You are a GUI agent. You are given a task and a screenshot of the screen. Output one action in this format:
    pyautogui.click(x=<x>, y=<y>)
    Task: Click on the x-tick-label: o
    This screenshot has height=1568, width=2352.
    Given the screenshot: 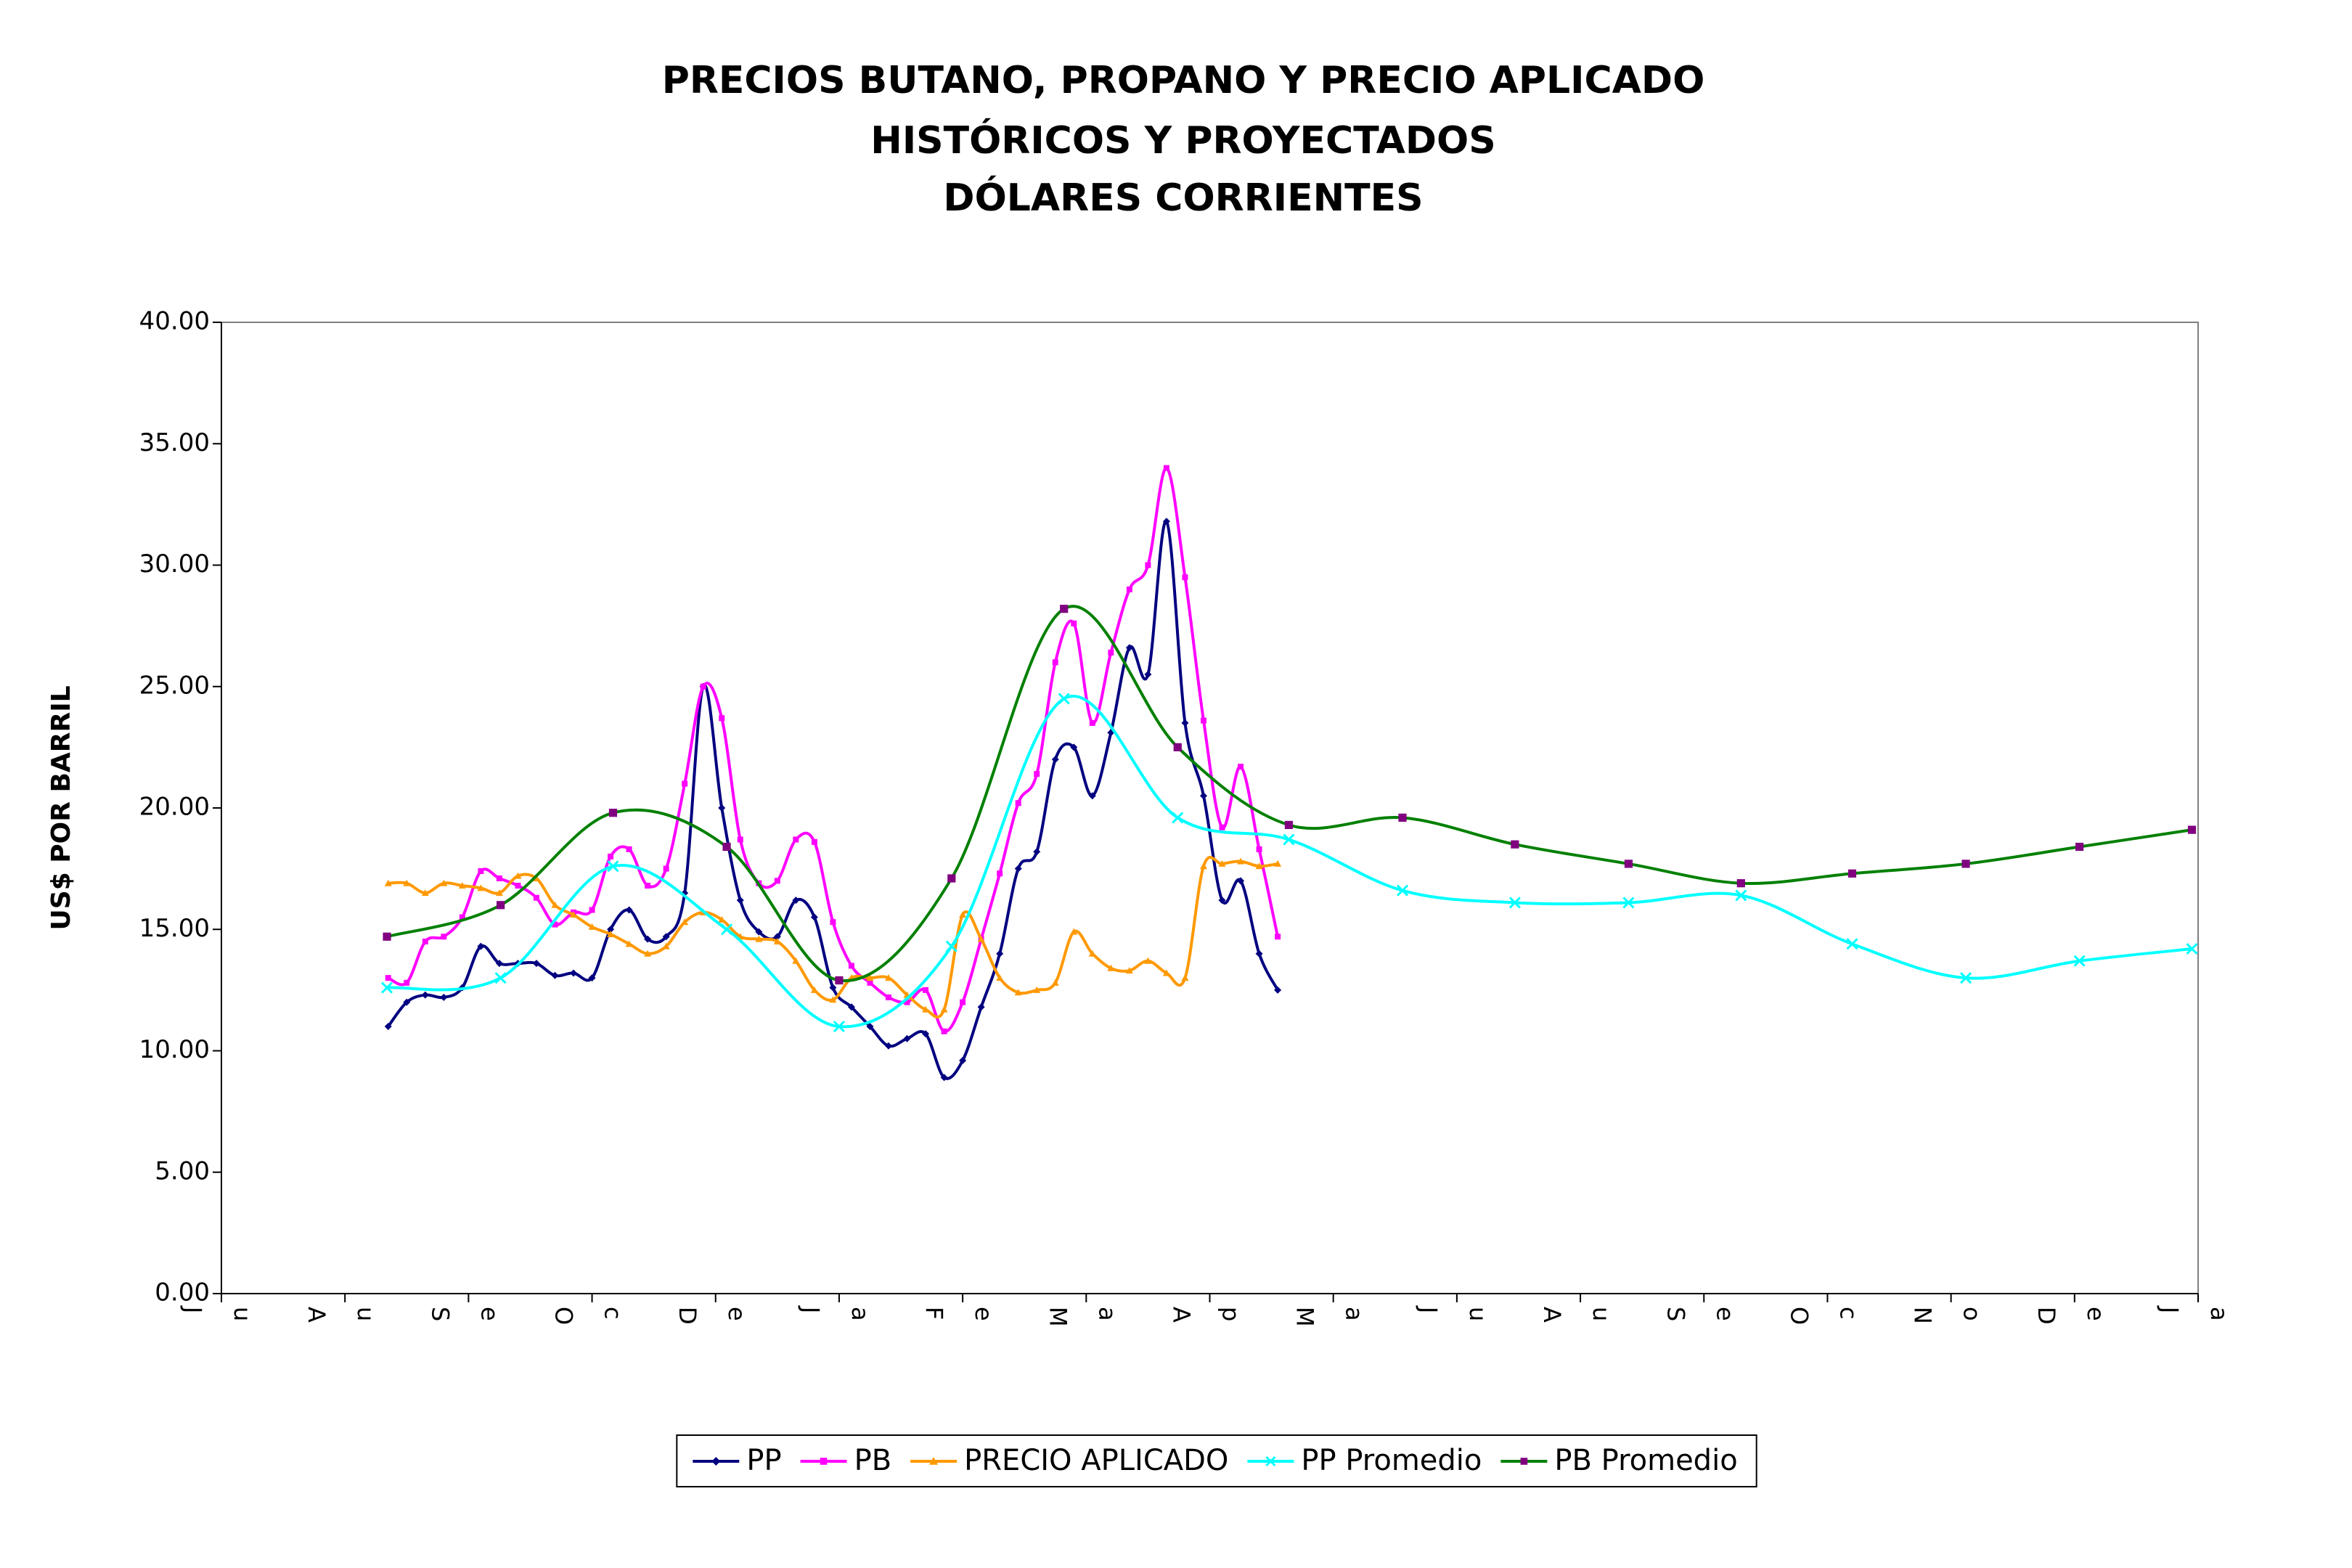 What is the action you would take?
    pyautogui.click(x=1973, y=1314)
    